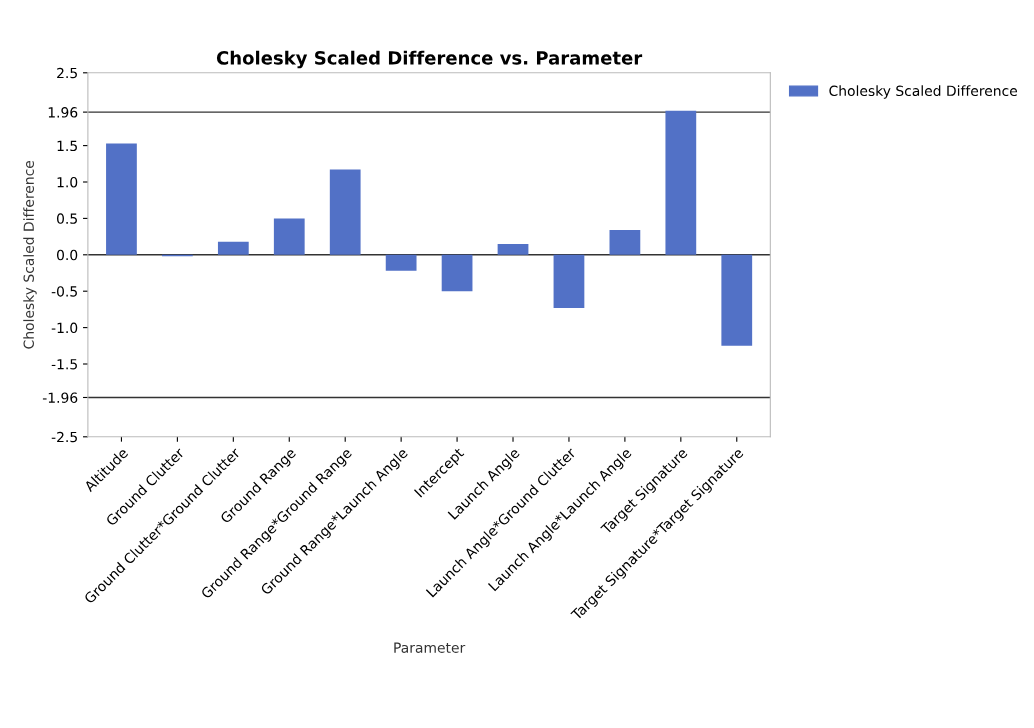  Describe the element at coordinates (64, 291) in the screenshot. I see `y-tick-label: -0.5` at that location.